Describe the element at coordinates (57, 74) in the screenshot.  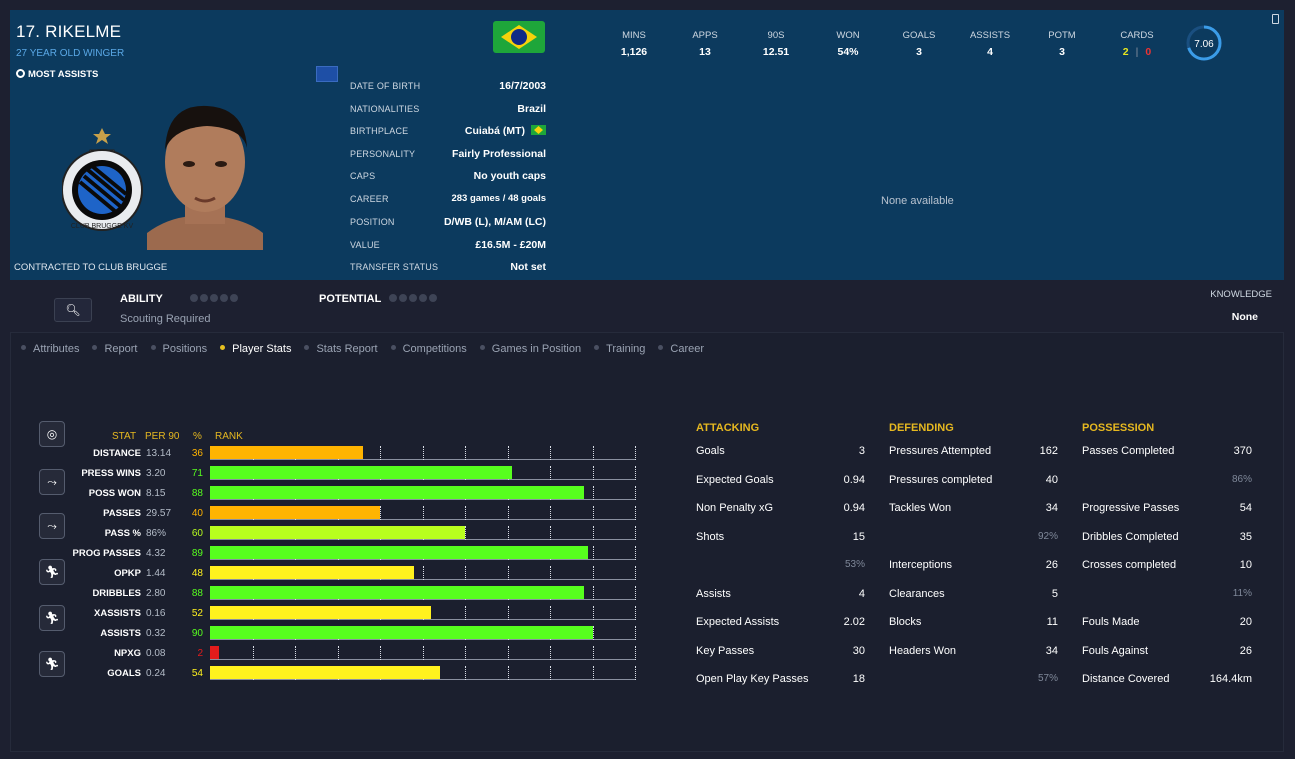
I see `most-assists-tag: MOST ASSISTS` at that location.